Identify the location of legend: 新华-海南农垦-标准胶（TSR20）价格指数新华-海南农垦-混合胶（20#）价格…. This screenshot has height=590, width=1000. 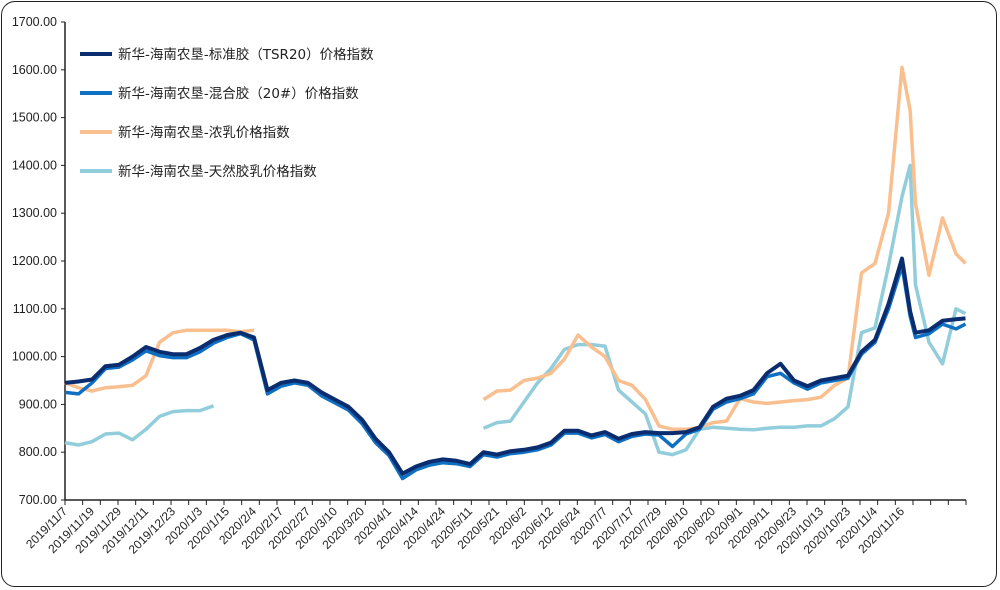
(227, 113).